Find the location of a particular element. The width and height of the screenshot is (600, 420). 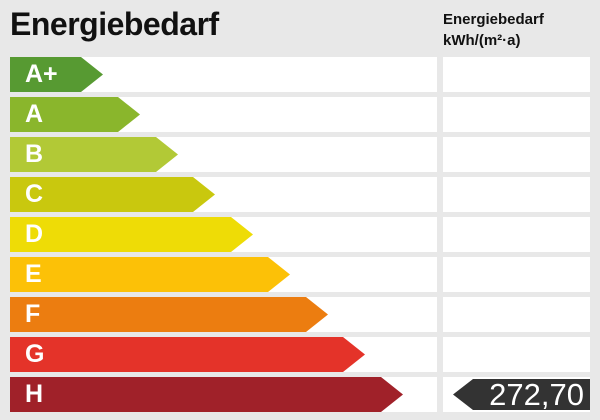

scale-row: H 272,70 is located at coordinates (300, 394).